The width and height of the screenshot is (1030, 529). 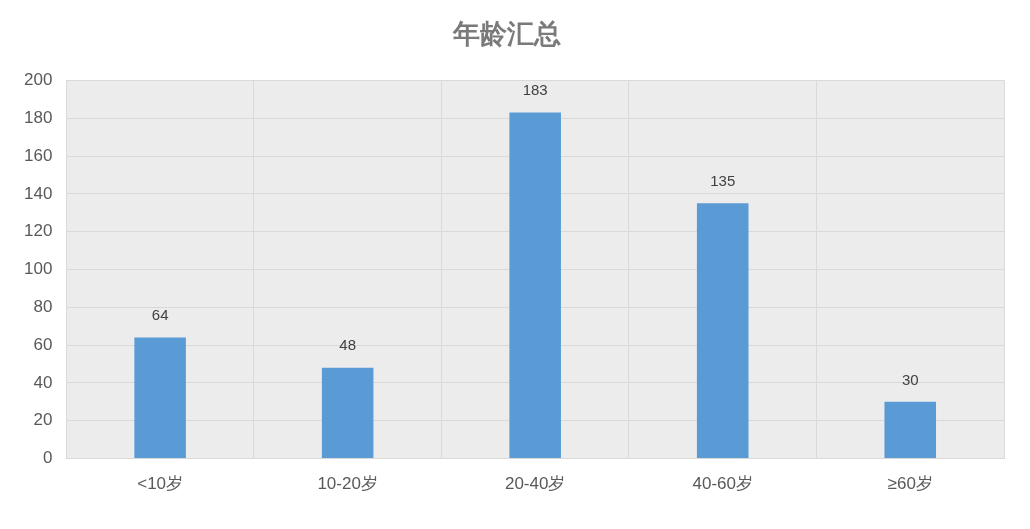 I want to click on chart-title: 年龄汇总, so click(x=506, y=34).